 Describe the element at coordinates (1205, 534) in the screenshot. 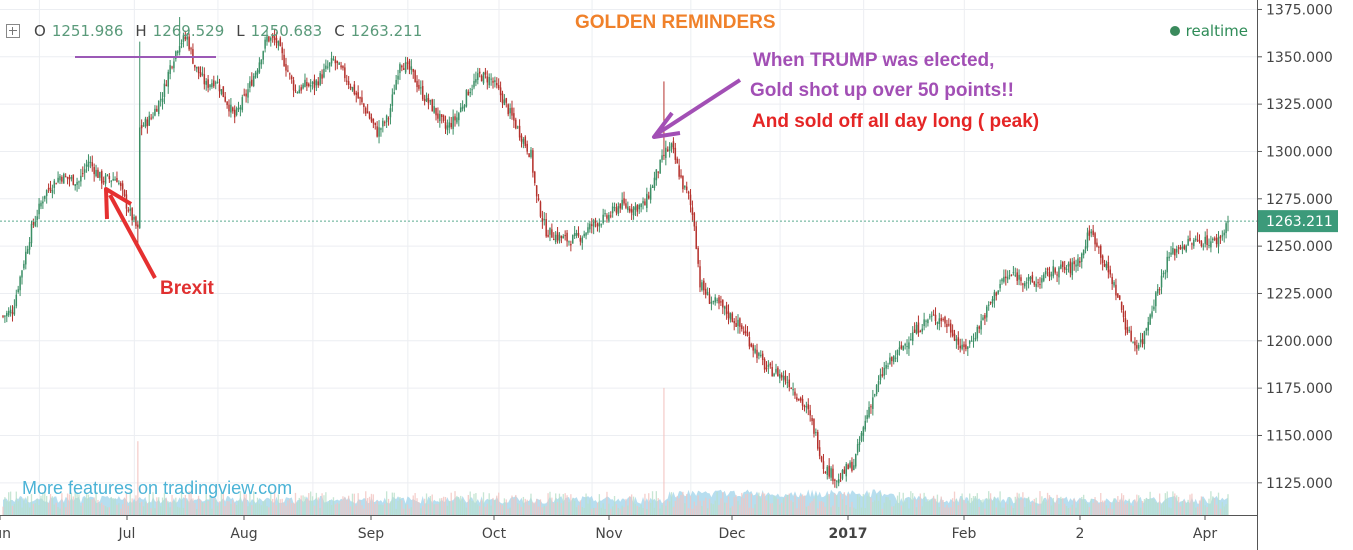

I see `time-tick-label: Apr` at that location.